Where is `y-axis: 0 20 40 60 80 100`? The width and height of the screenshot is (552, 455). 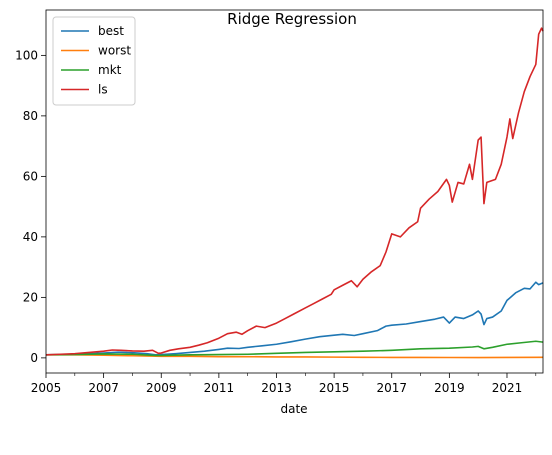
y-axis: 0 20 40 60 80 100 is located at coordinates (30, 206).